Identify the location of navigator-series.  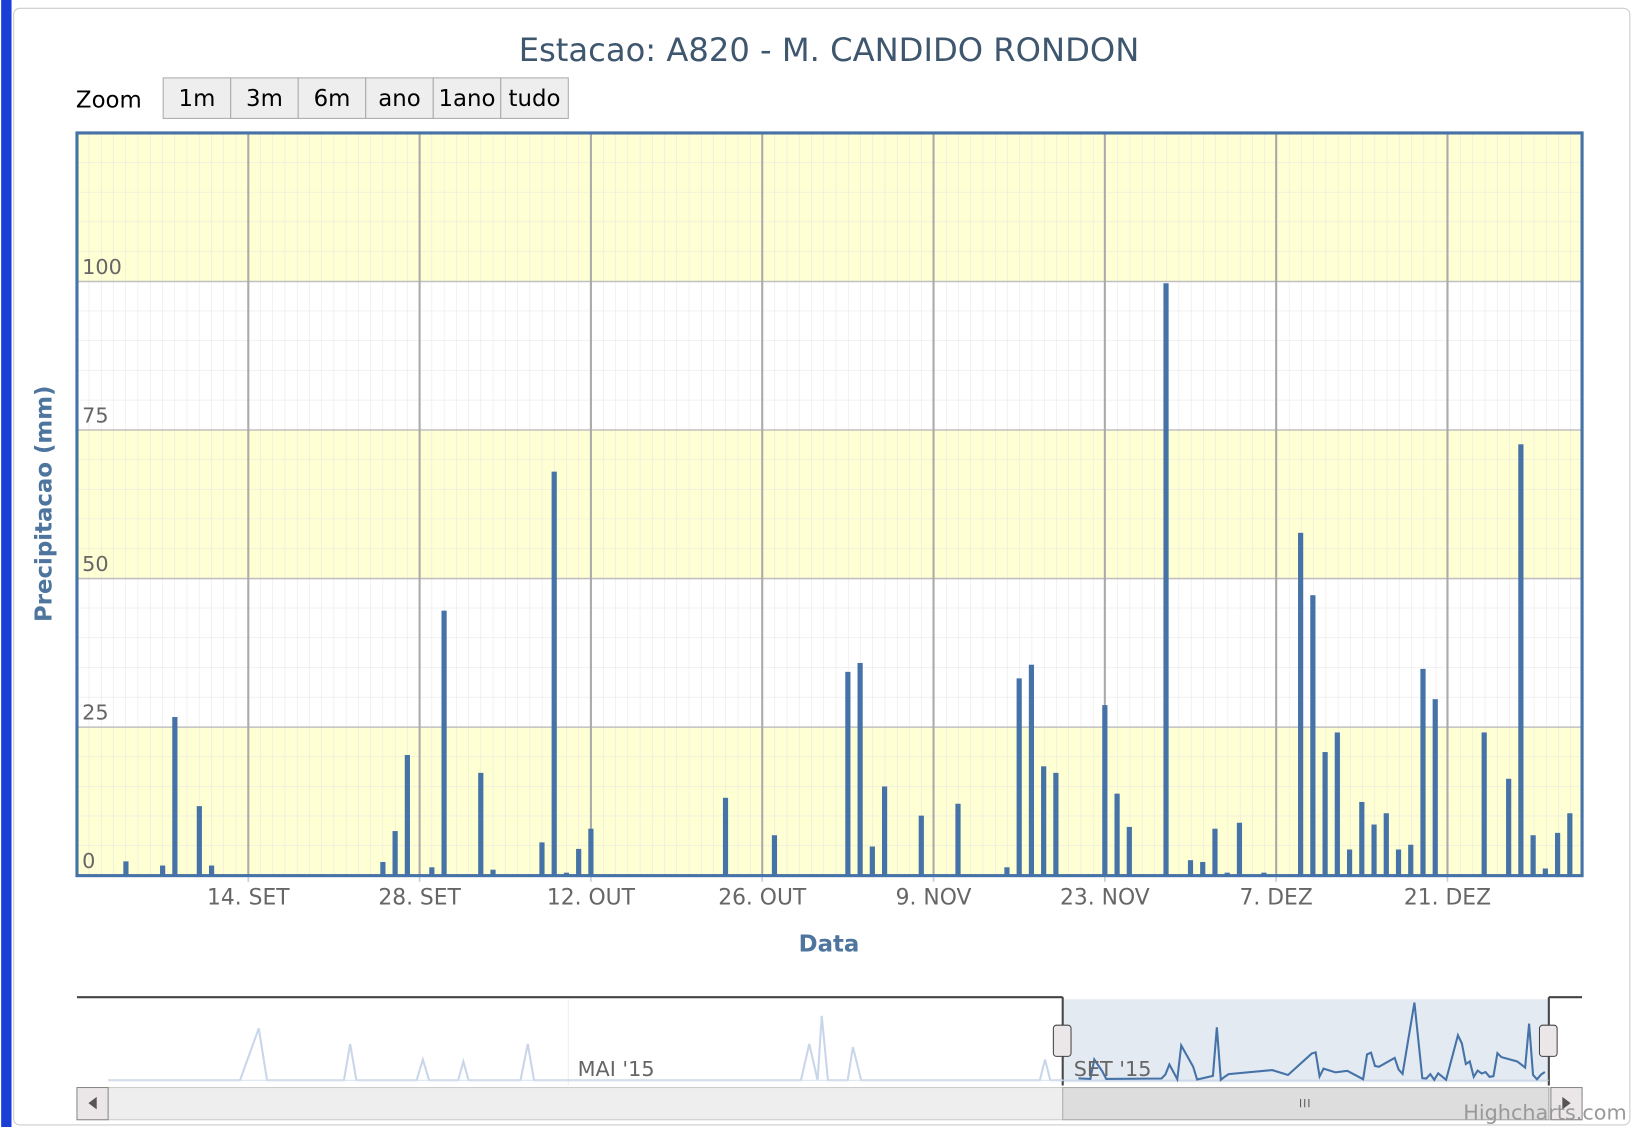
(1312, 1042).